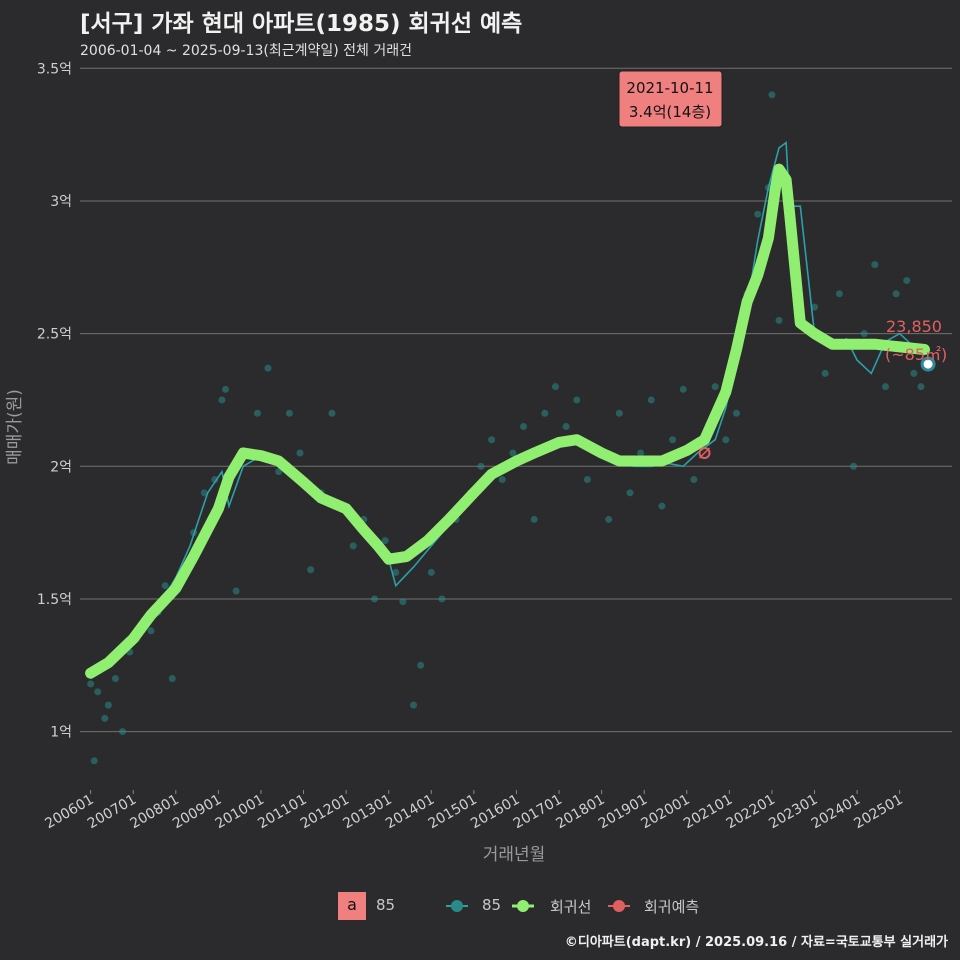  Describe the element at coordinates (523, 906) in the screenshot. I see `green-dot-line-icon` at that location.